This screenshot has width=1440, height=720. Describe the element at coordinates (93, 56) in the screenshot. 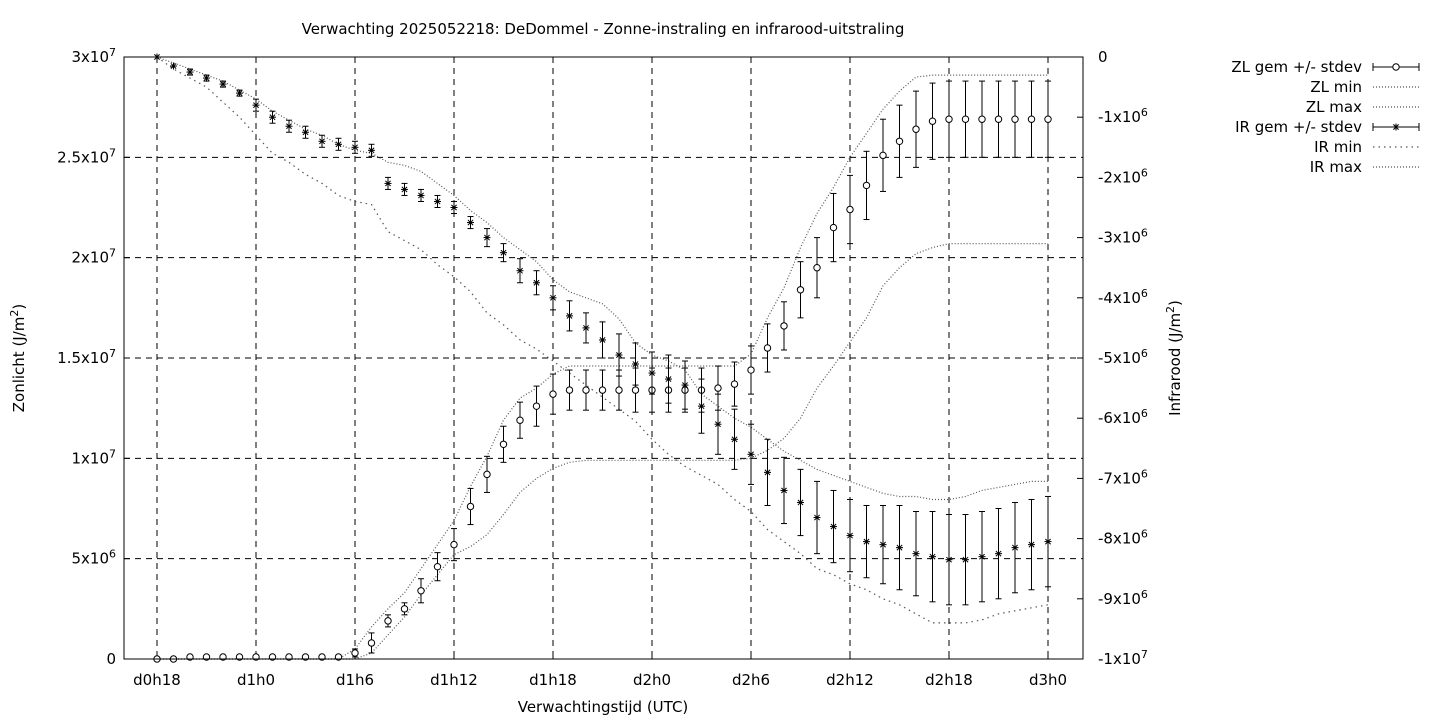

I see `y-tick-label: 3x10⁷` at that location.